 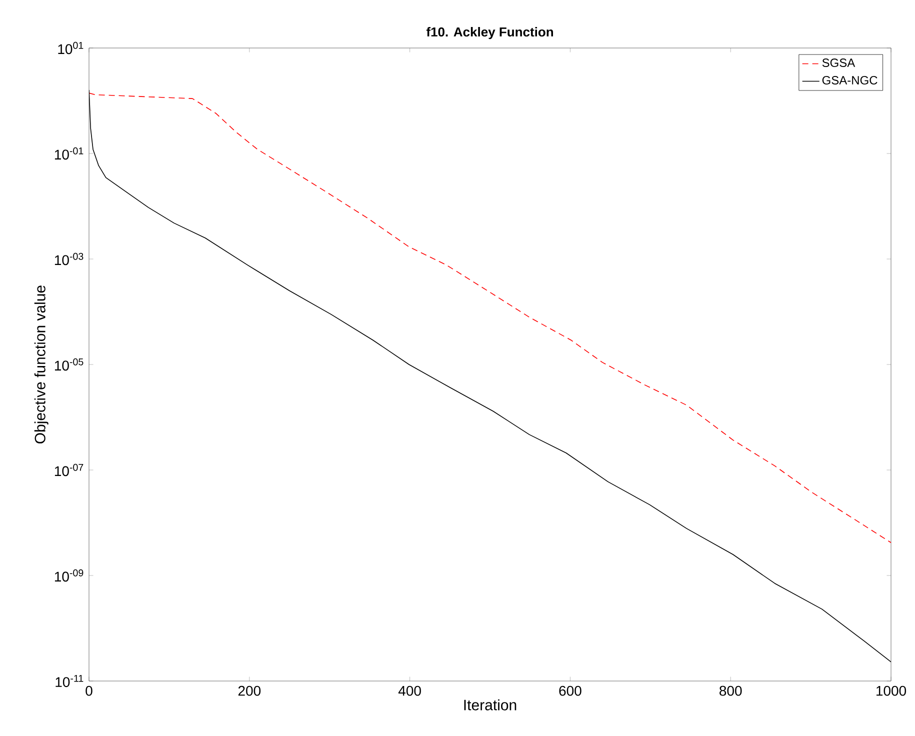 I want to click on y-tick-label: 10$^{-03}$, so click(x=69, y=259).